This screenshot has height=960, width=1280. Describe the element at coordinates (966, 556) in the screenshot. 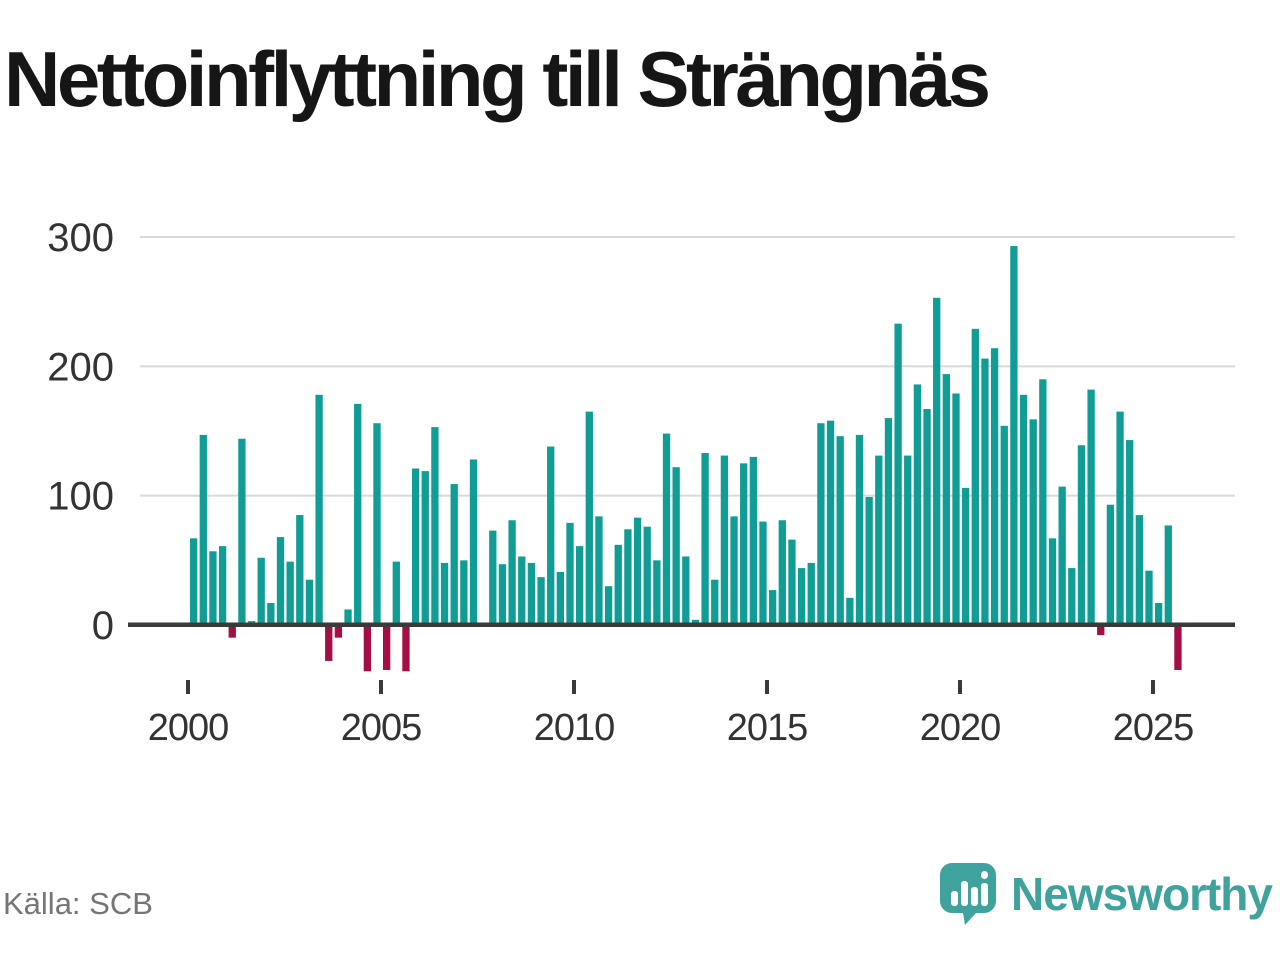

I see `bar-2020-Q1` at that location.